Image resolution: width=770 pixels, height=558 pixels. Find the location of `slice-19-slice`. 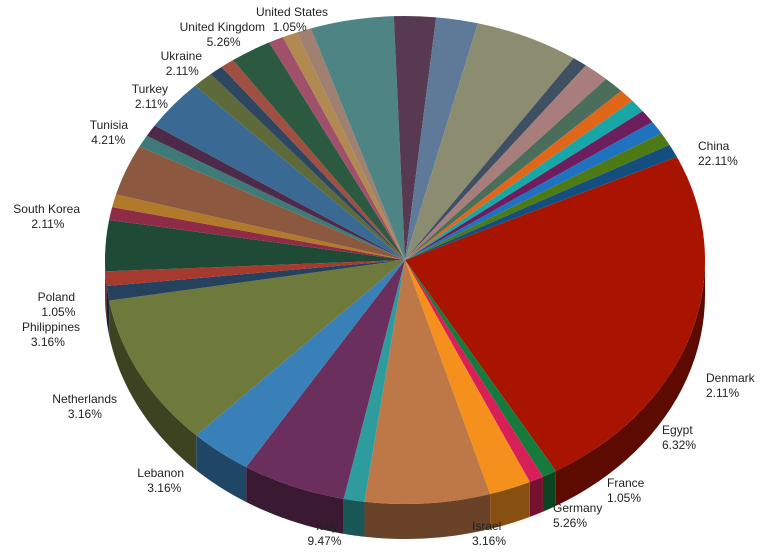

slice-19-slice is located at coordinates (307, 163).